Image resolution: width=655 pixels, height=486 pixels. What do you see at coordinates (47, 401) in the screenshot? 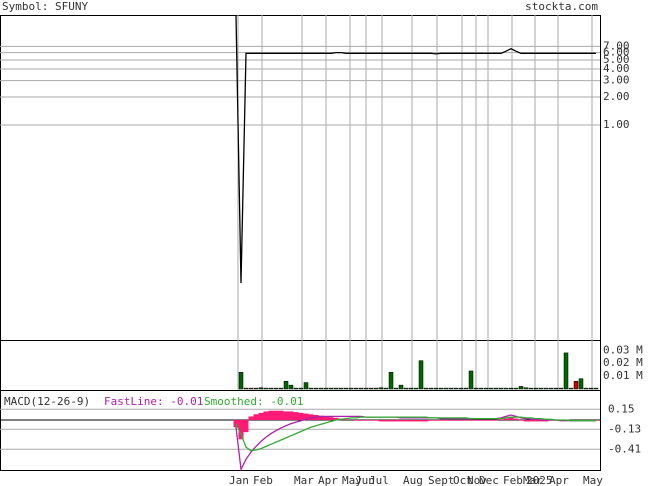
I see `macd-title: MACD(12-26-9)` at bounding box center [47, 401].